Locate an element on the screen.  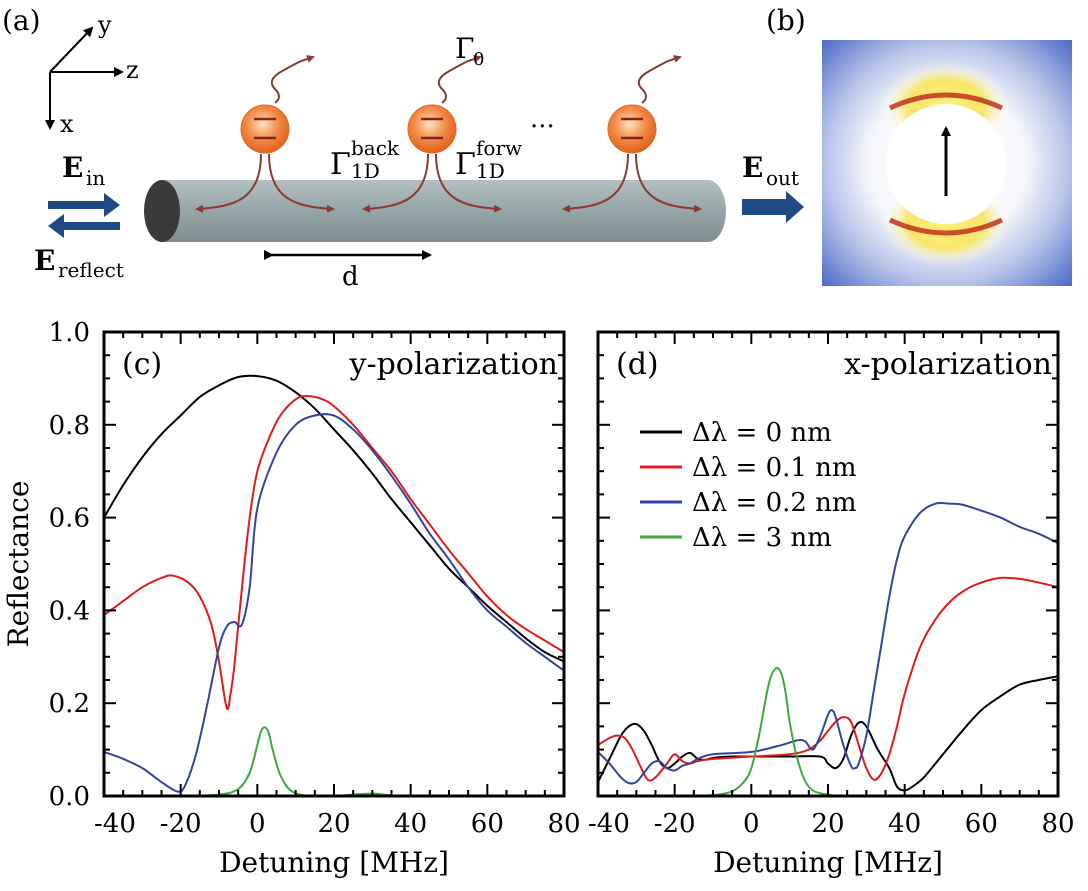
panel-a-label: (a) is located at coordinates (21, 20).